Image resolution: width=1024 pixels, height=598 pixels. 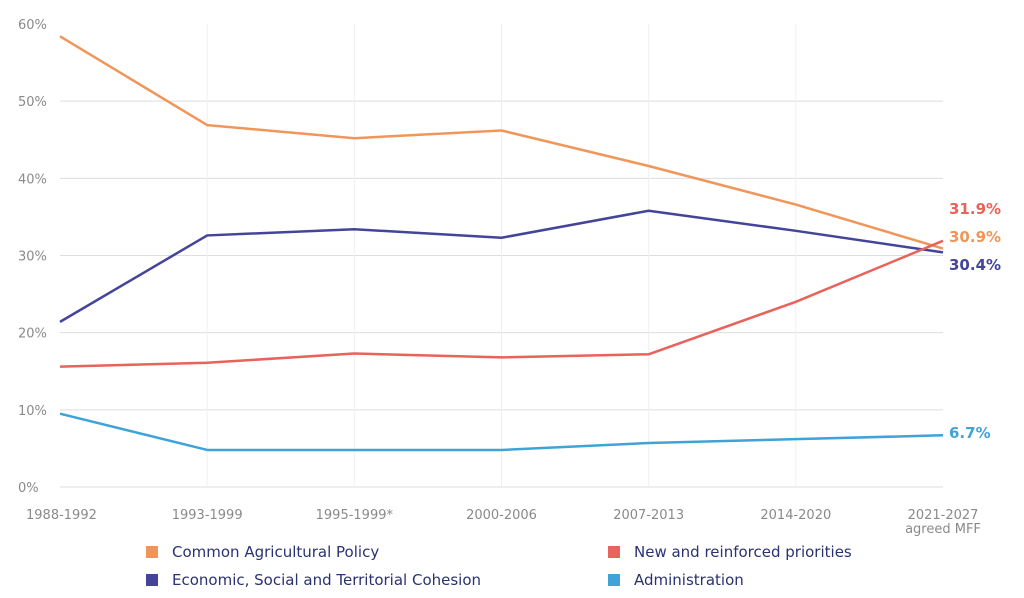 I want to click on x-tick-label: 1995-1999*, so click(x=355, y=515).